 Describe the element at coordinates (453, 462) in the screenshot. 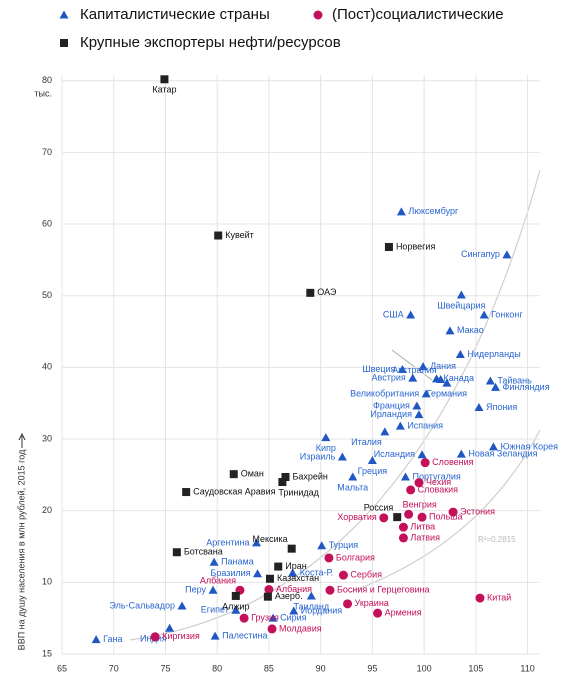

I see `point-label: Словения` at that location.